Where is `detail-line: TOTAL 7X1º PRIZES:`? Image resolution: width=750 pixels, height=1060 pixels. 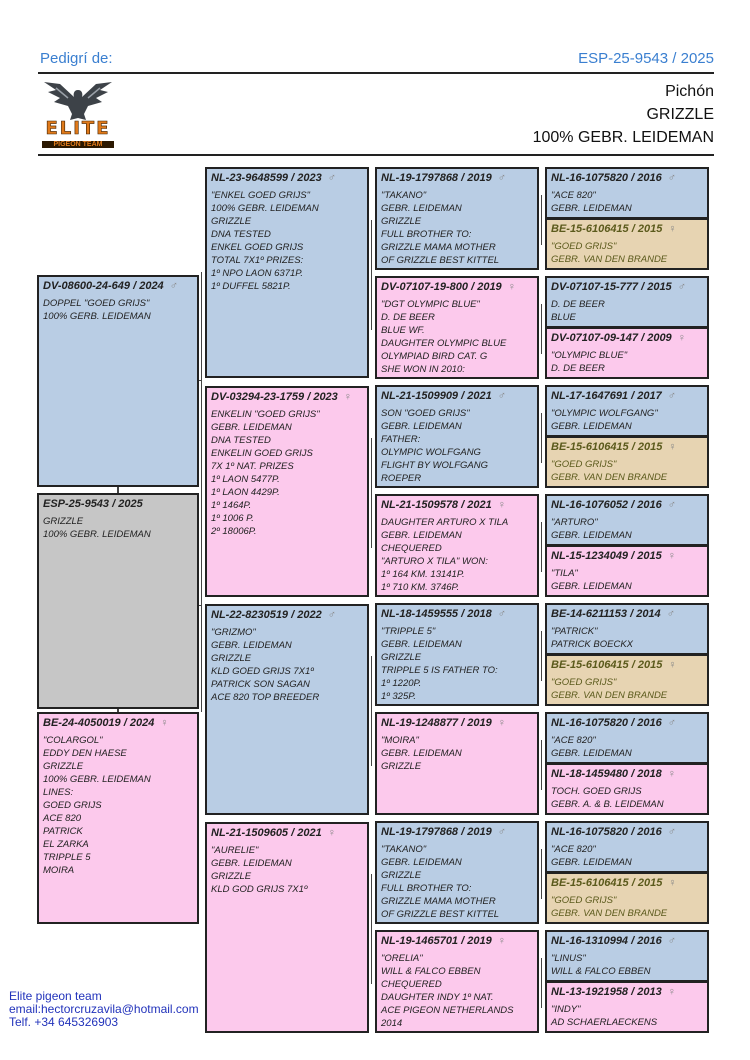 detail-line: TOTAL 7X1º PRIZES: is located at coordinates (257, 260).